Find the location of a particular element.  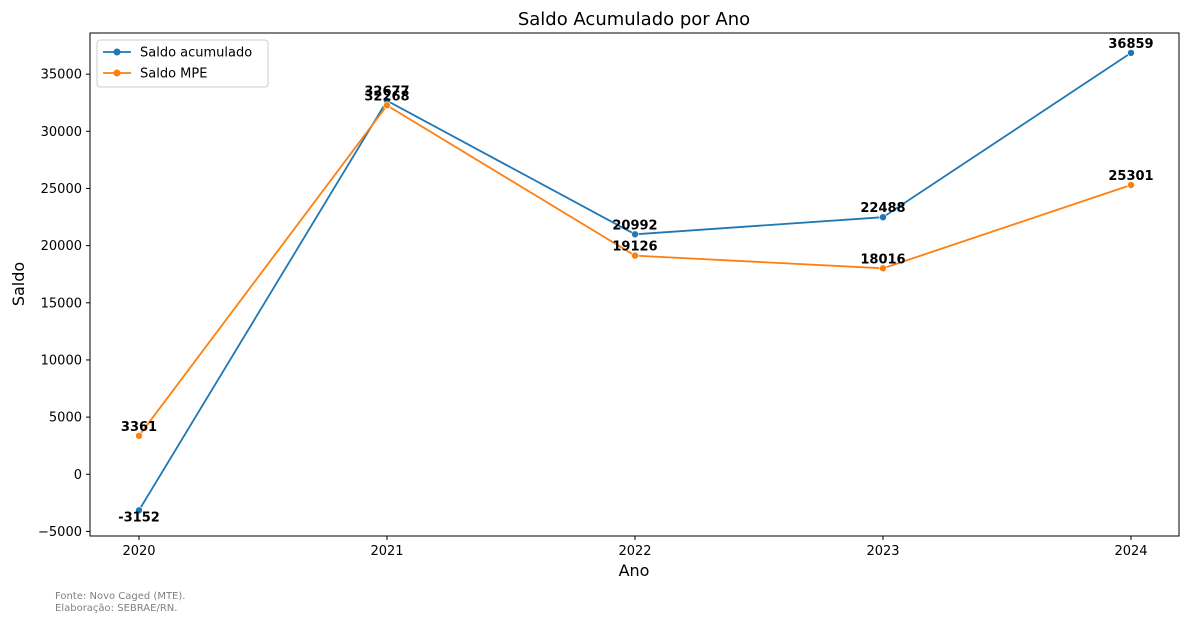

legend: Saldo acumulado Saldo MPE is located at coordinates (182, 63).